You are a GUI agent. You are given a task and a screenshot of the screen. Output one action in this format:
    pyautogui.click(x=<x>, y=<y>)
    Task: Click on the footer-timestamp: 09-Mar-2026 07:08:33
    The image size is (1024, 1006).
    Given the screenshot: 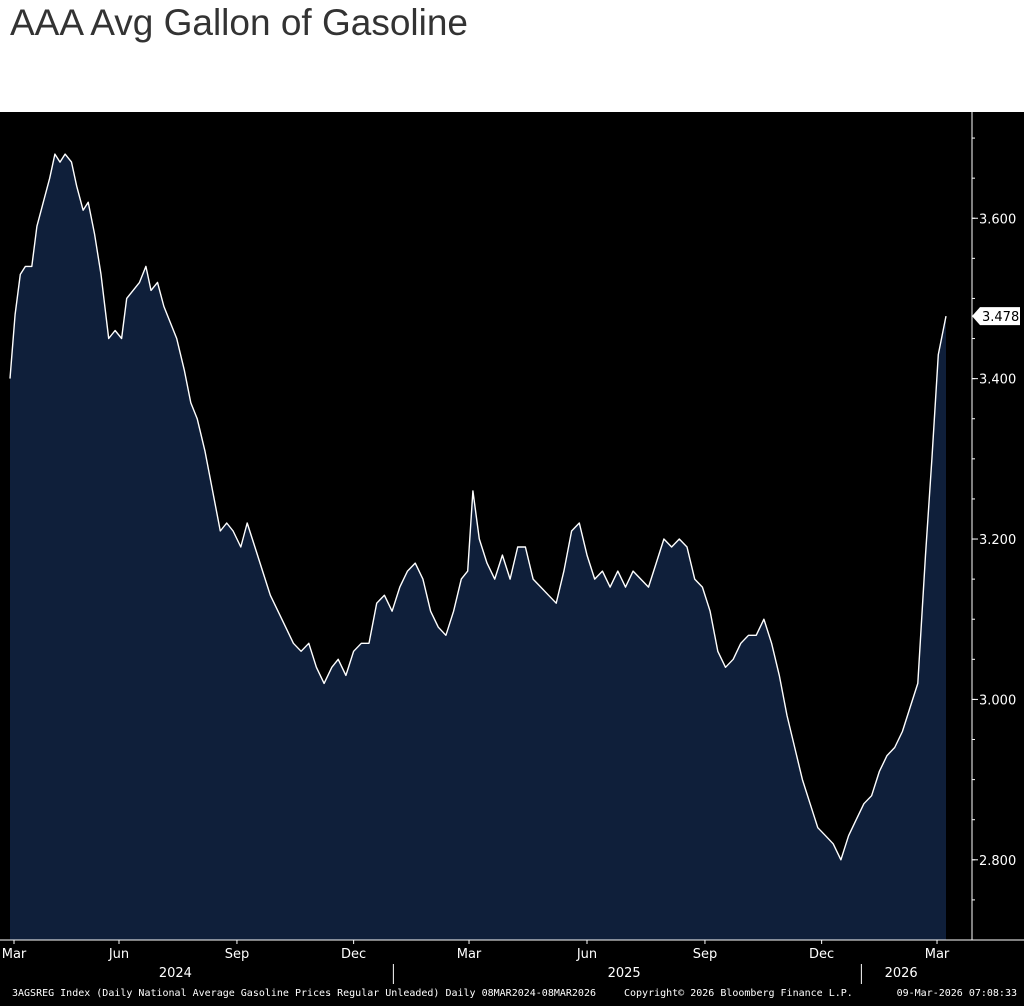 What is the action you would take?
    pyautogui.click(x=957, y=993)
    